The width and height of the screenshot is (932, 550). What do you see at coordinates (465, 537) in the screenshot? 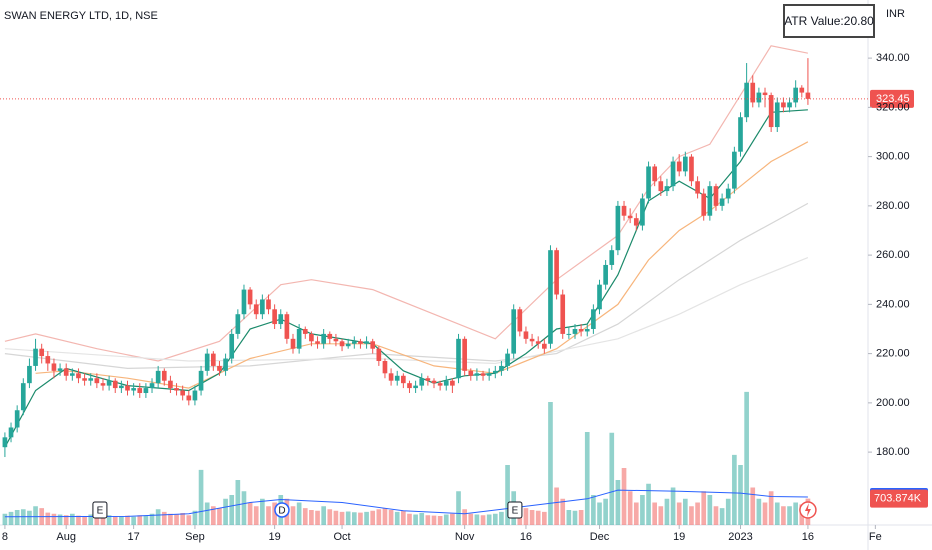
I see `x-tick-label: Nov` at bounding box center [465, 537].